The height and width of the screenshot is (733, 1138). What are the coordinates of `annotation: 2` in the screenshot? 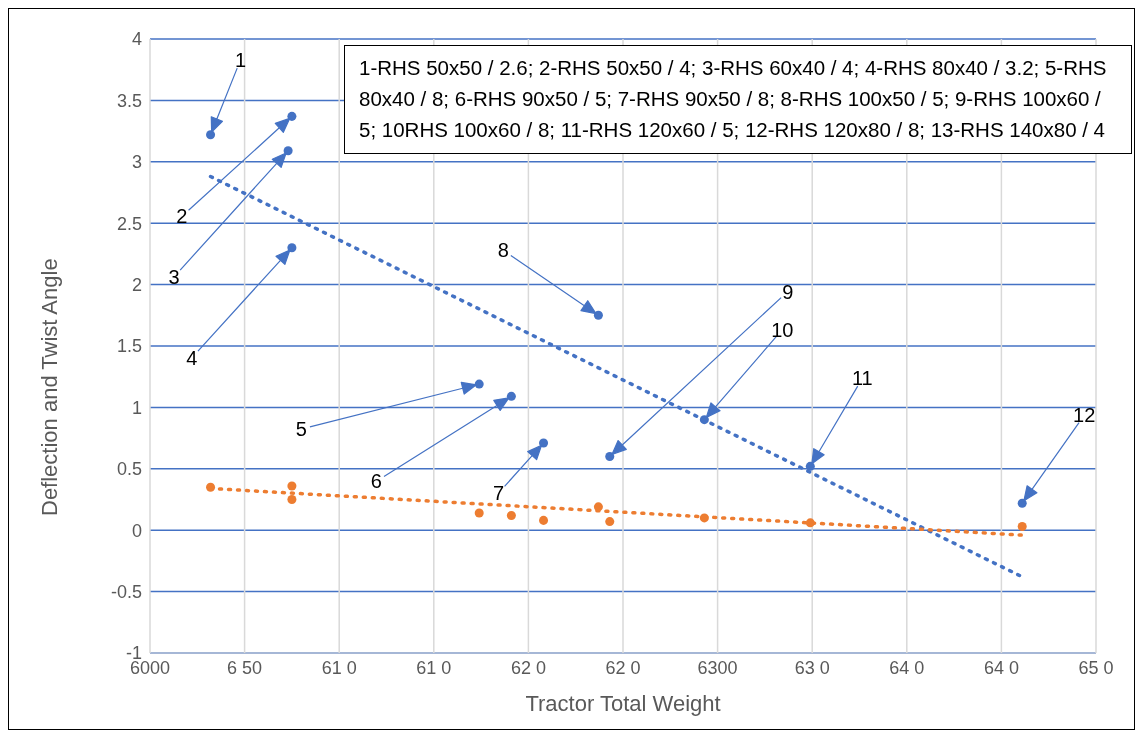 It's located at (182, 216).